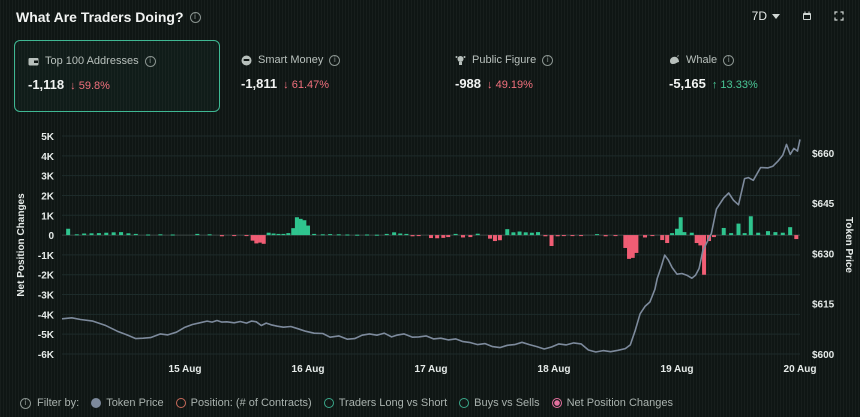  I want to click on right-tick-label: $600, so click(823, 355).